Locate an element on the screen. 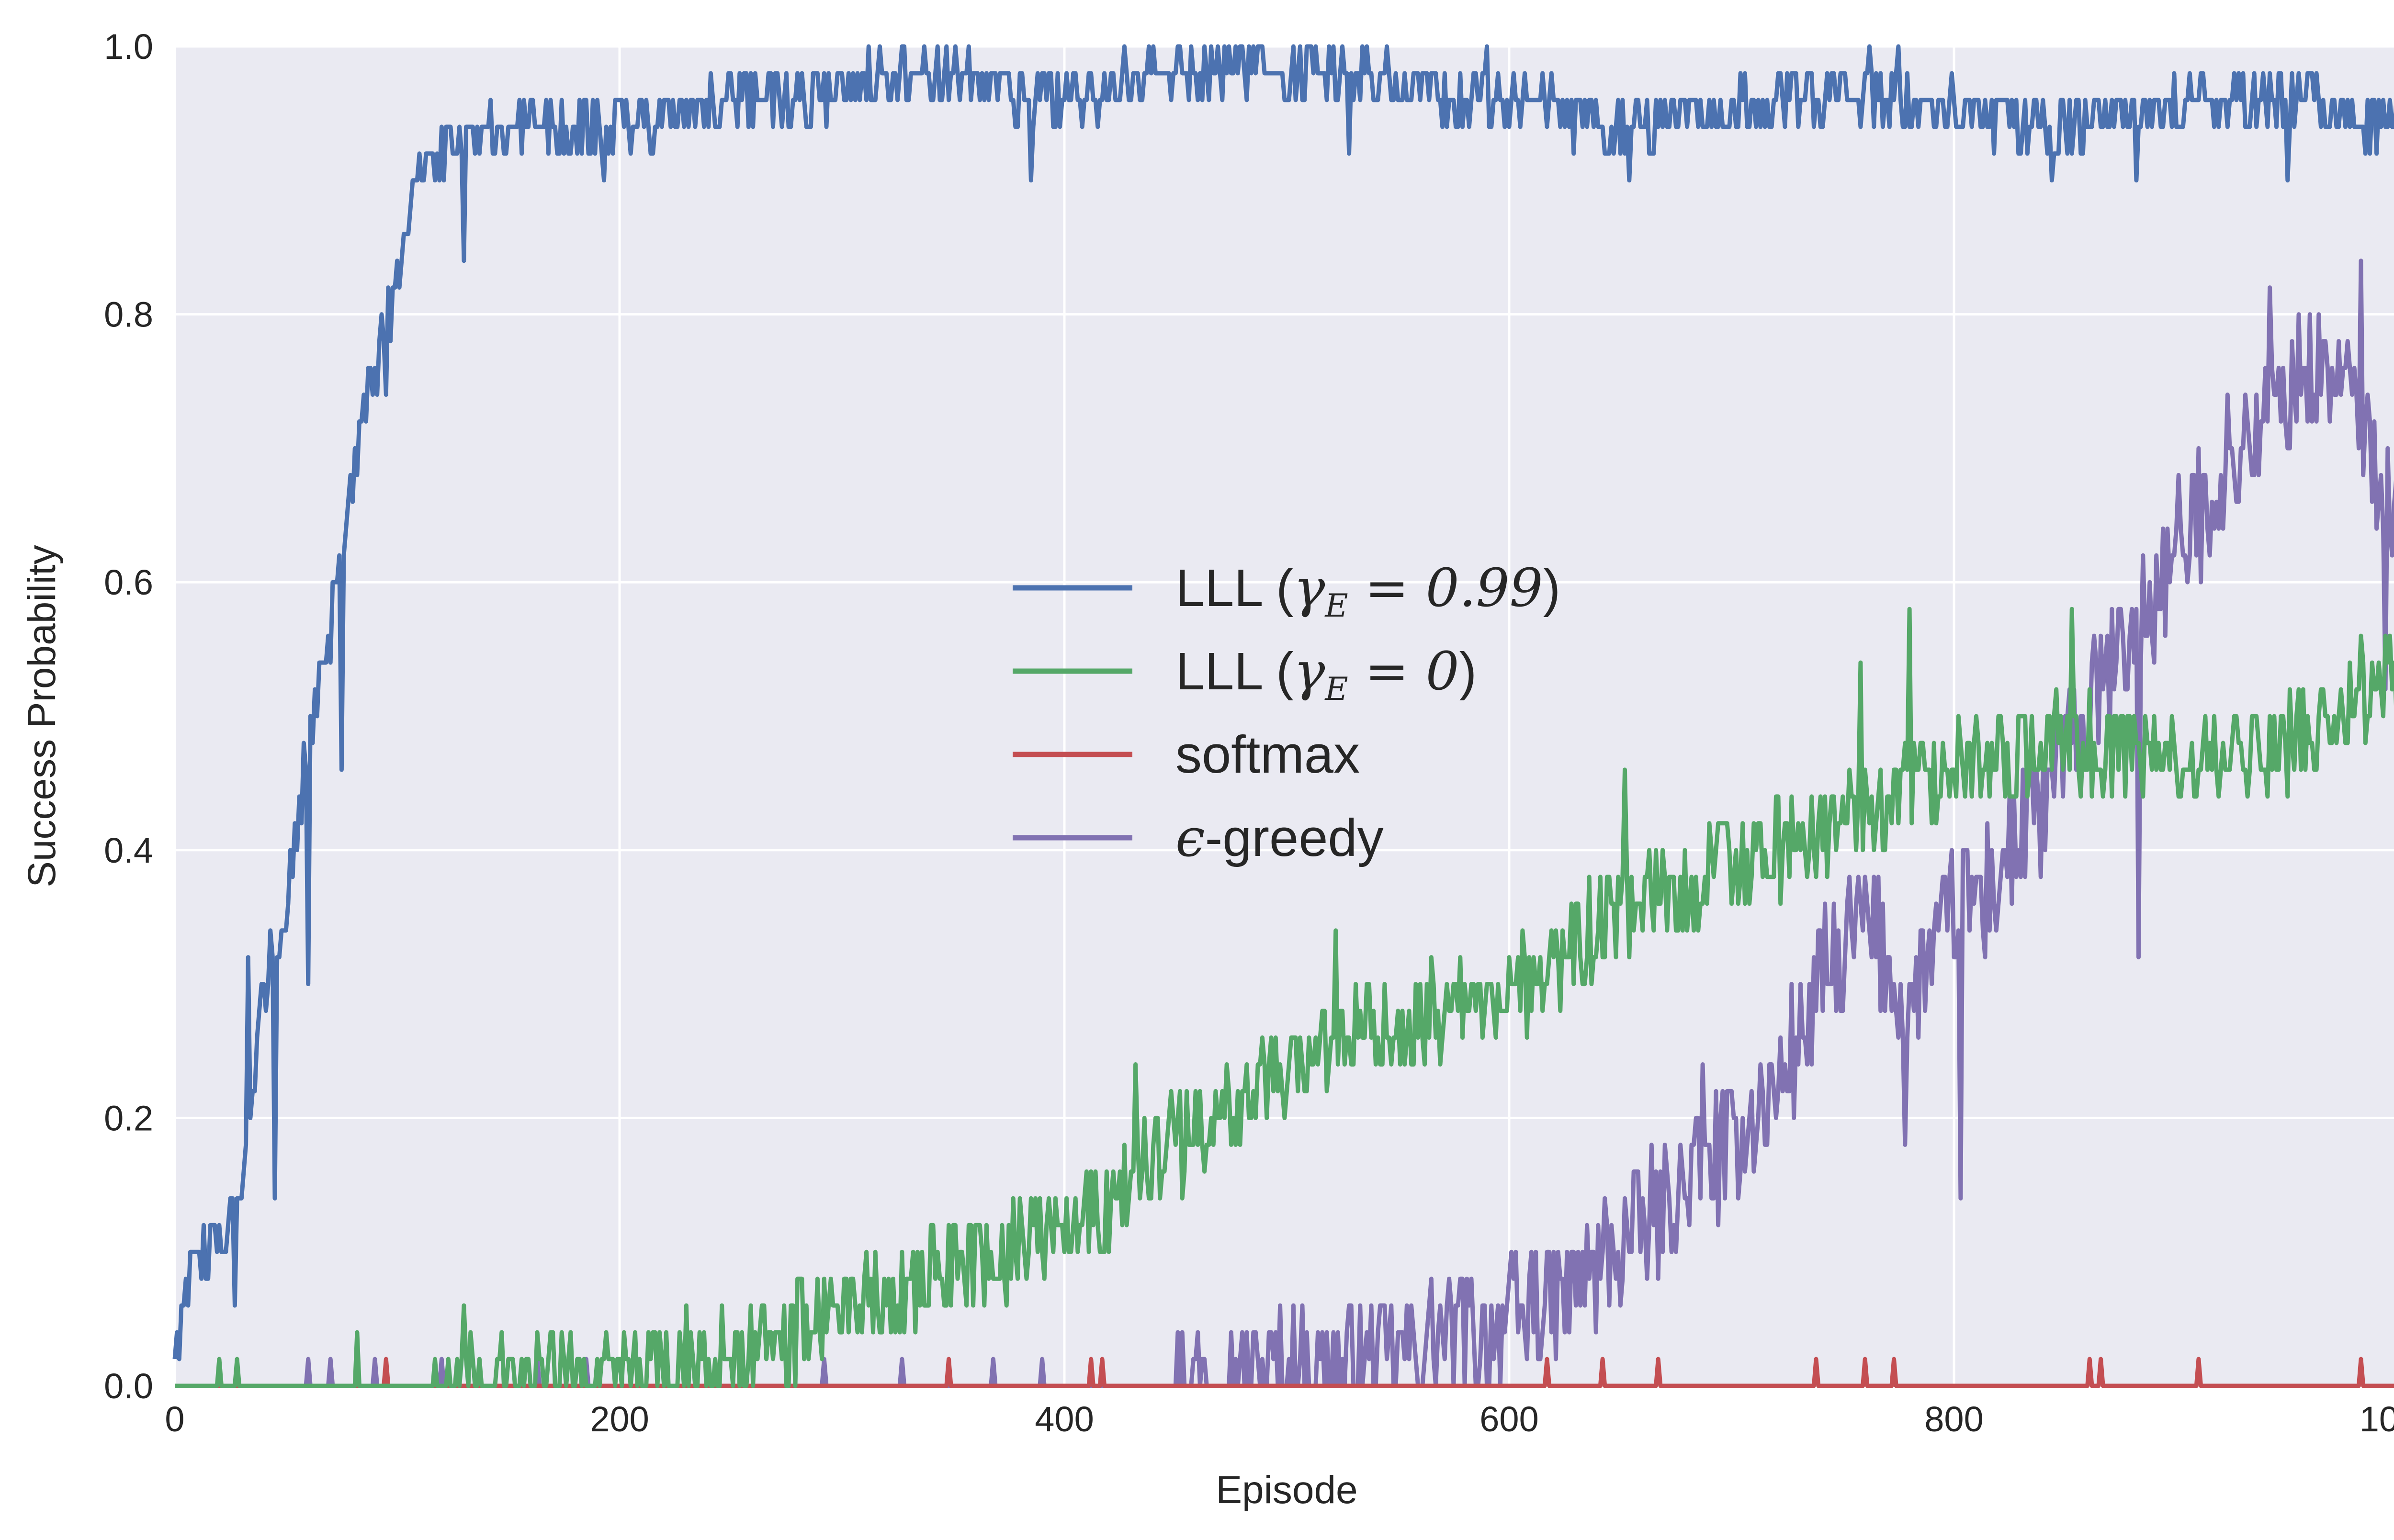 The image size is (2394, 1540). legend-item-egreedy: ϵ-greedy is located at coordinates (1199, 838).